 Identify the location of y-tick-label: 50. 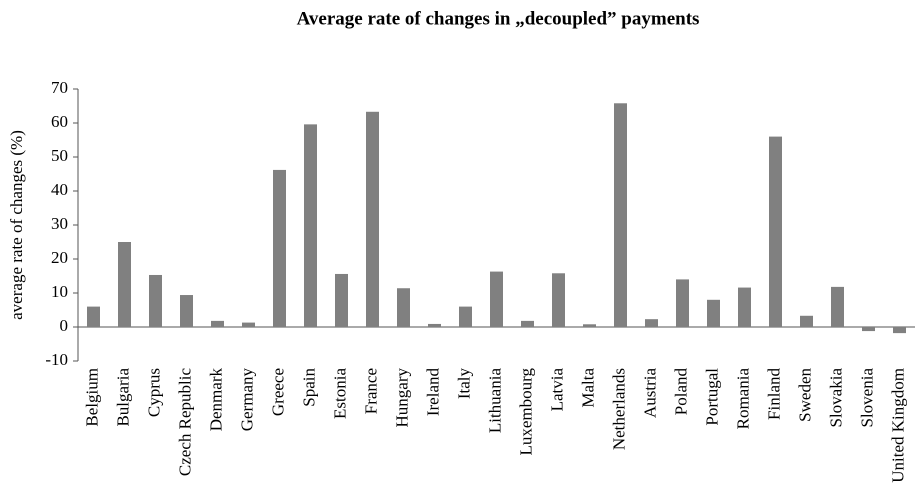
(59, 155).